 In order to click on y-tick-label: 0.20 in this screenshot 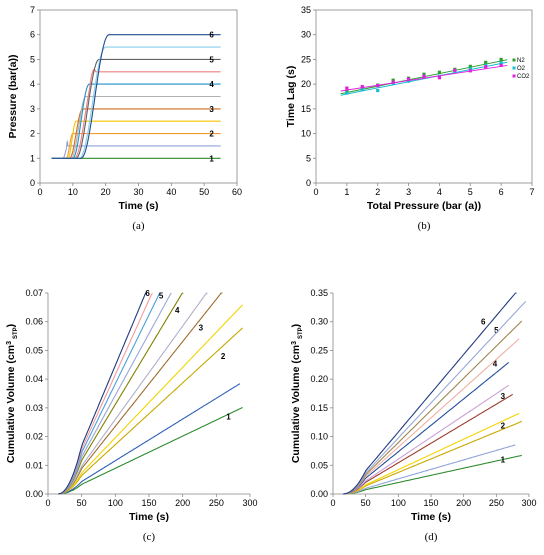, I will do `click(319, 379)`.